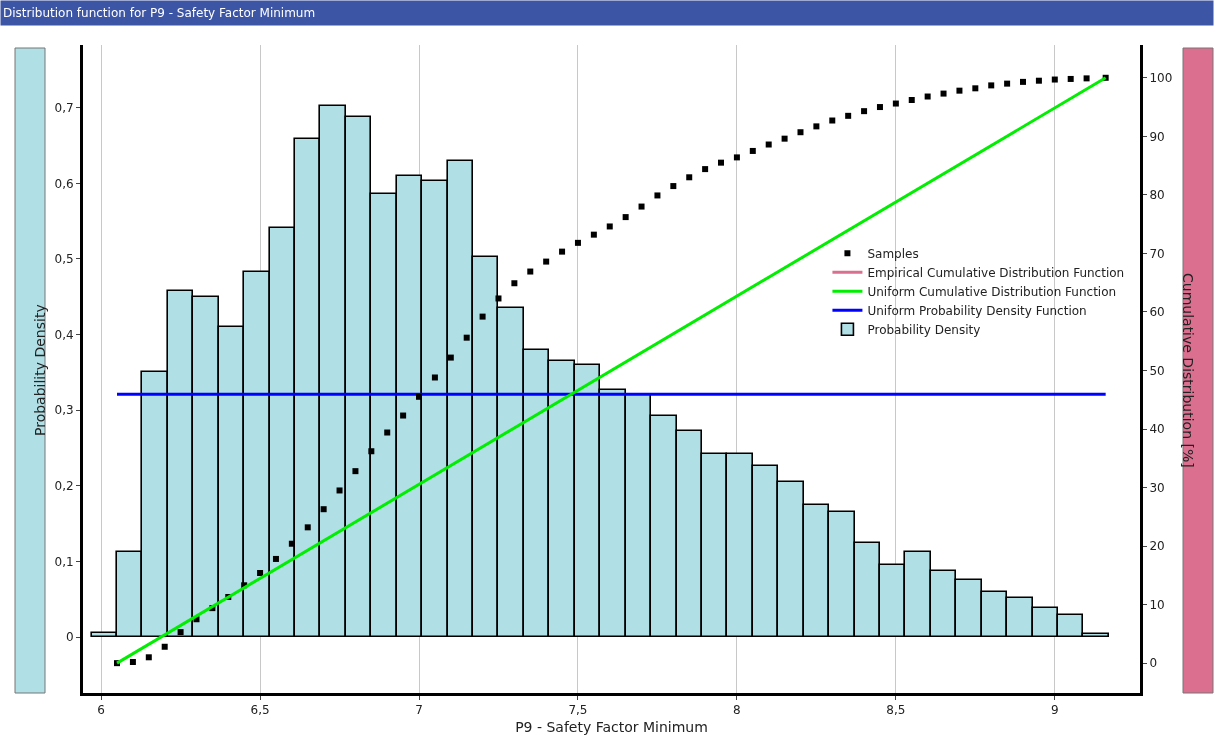 The width and height of the screenshot is (1216, 742). I want to click on y2-tick-label: 0, so click(1153, 663).